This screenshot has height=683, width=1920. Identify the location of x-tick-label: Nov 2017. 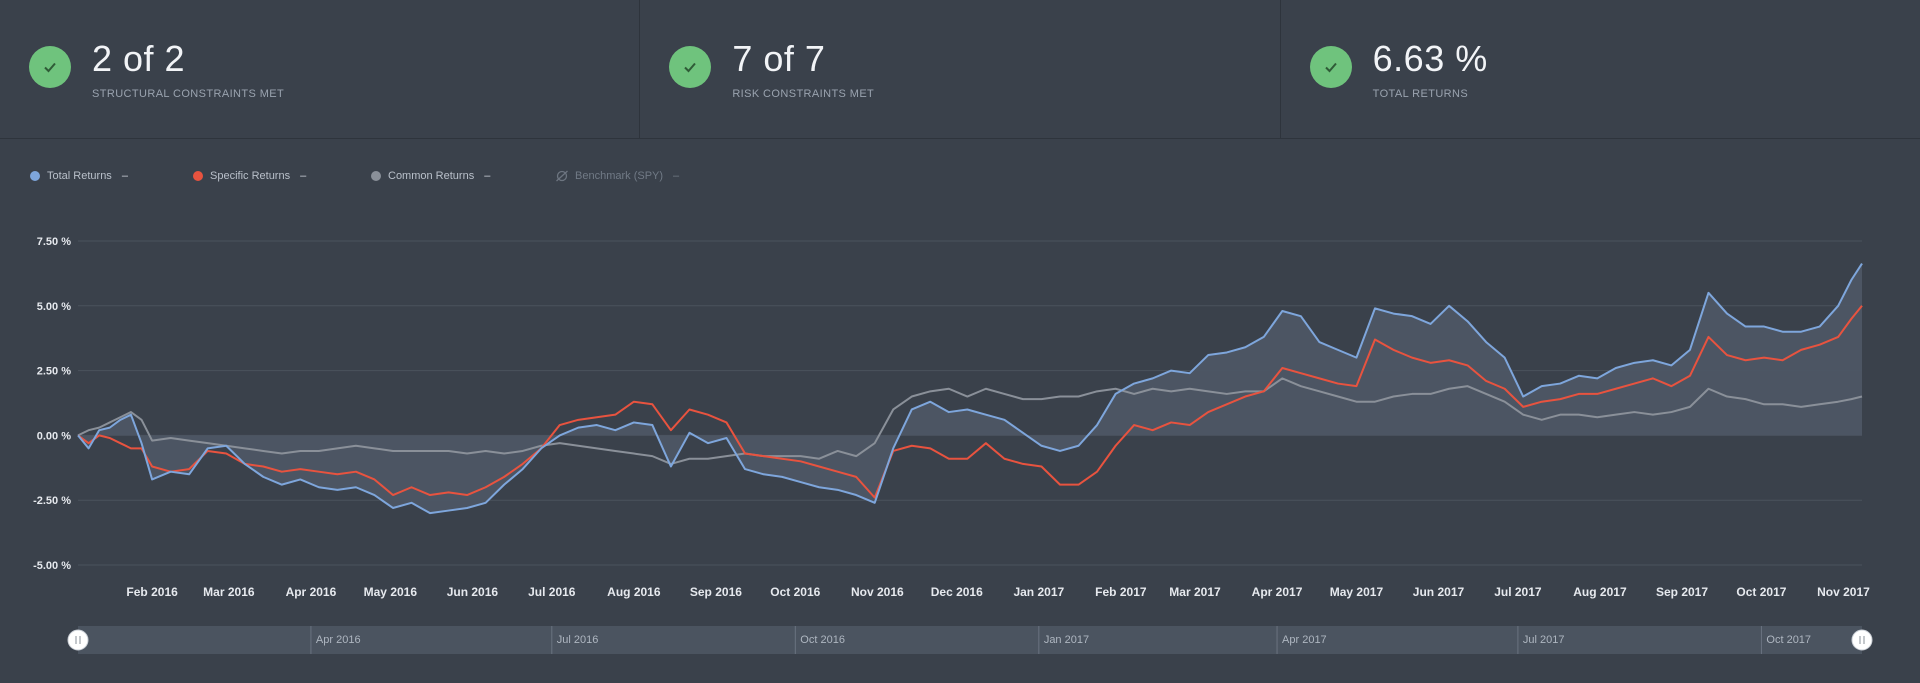
(1843, 592).